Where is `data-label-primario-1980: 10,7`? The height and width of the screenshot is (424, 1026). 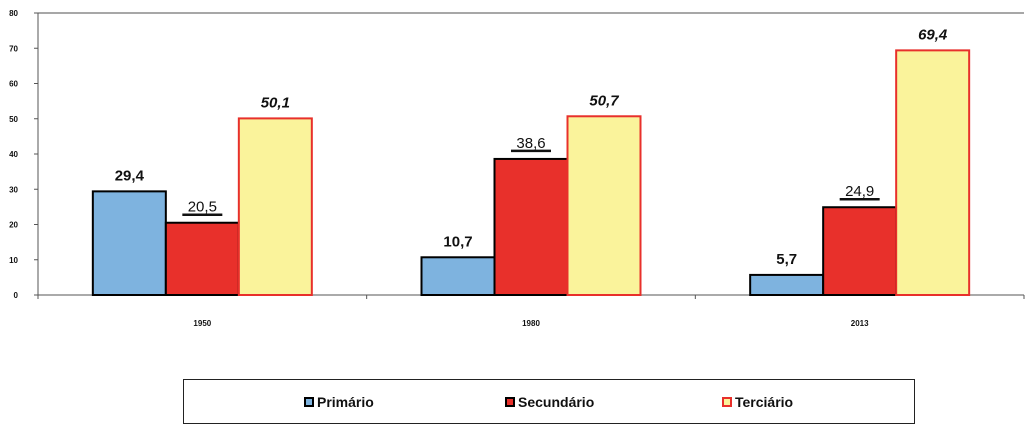
data-label-primario-1980: 10,7 is located at coordinates (457, 241).